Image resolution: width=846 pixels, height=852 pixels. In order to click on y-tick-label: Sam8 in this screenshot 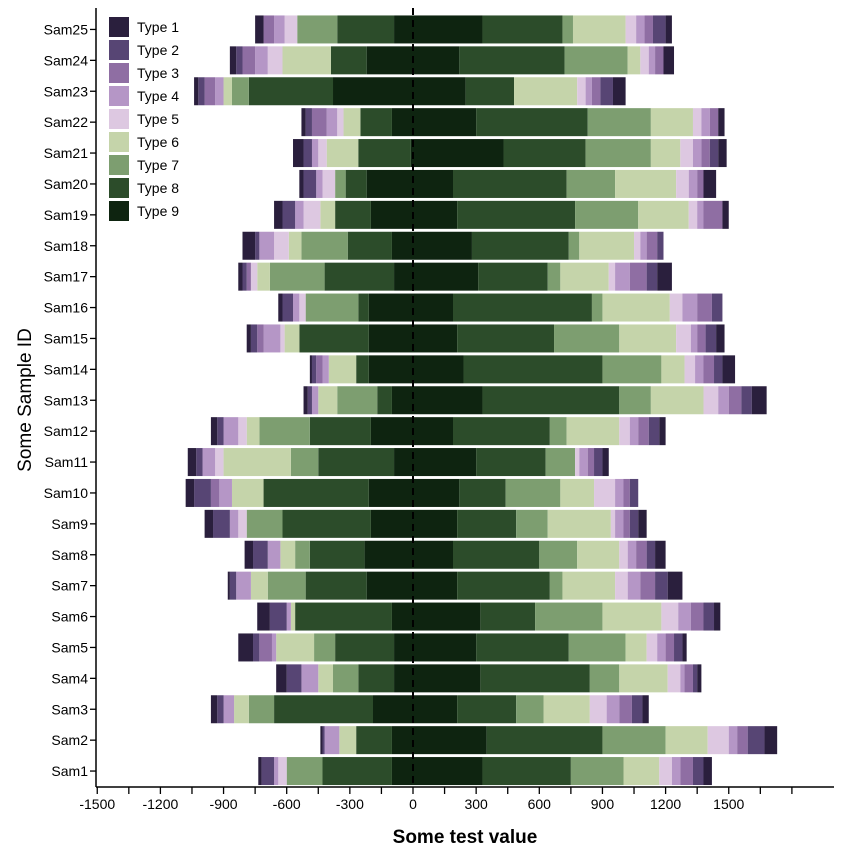, I will do `click(69, 555)`.